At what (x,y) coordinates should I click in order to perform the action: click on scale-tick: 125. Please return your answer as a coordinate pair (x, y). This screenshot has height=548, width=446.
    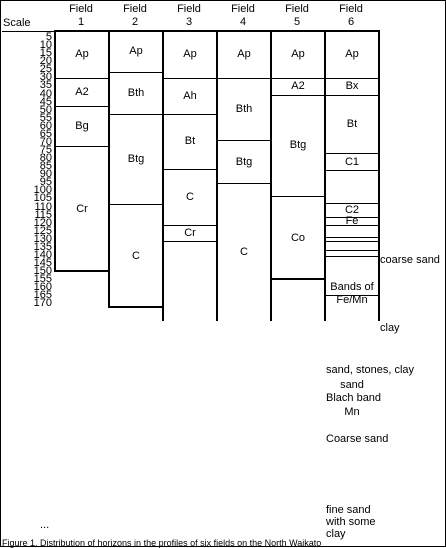
    Looking at the image, I should click on (42, 230).